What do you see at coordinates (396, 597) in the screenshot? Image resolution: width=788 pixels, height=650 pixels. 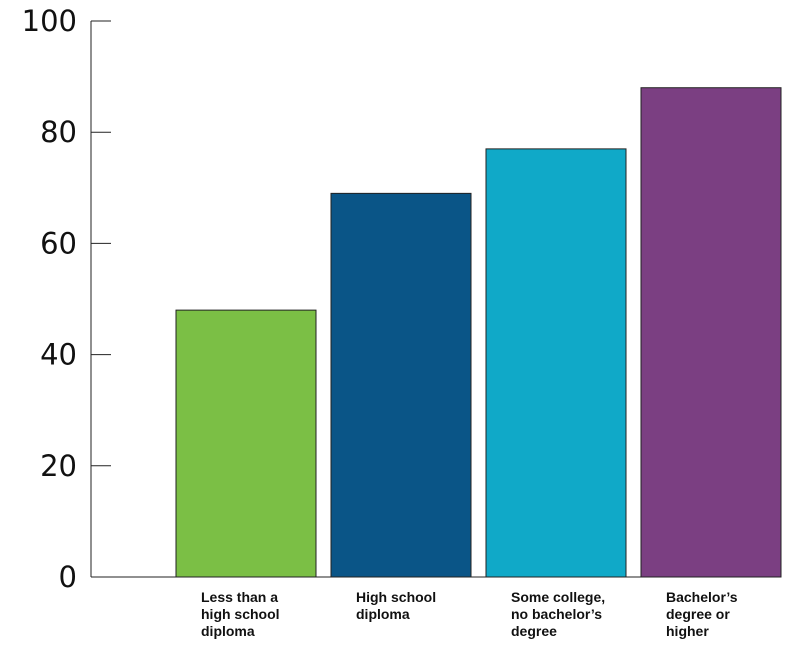 I see `x-category-label-line: High school` at bounding box center [396, 597].